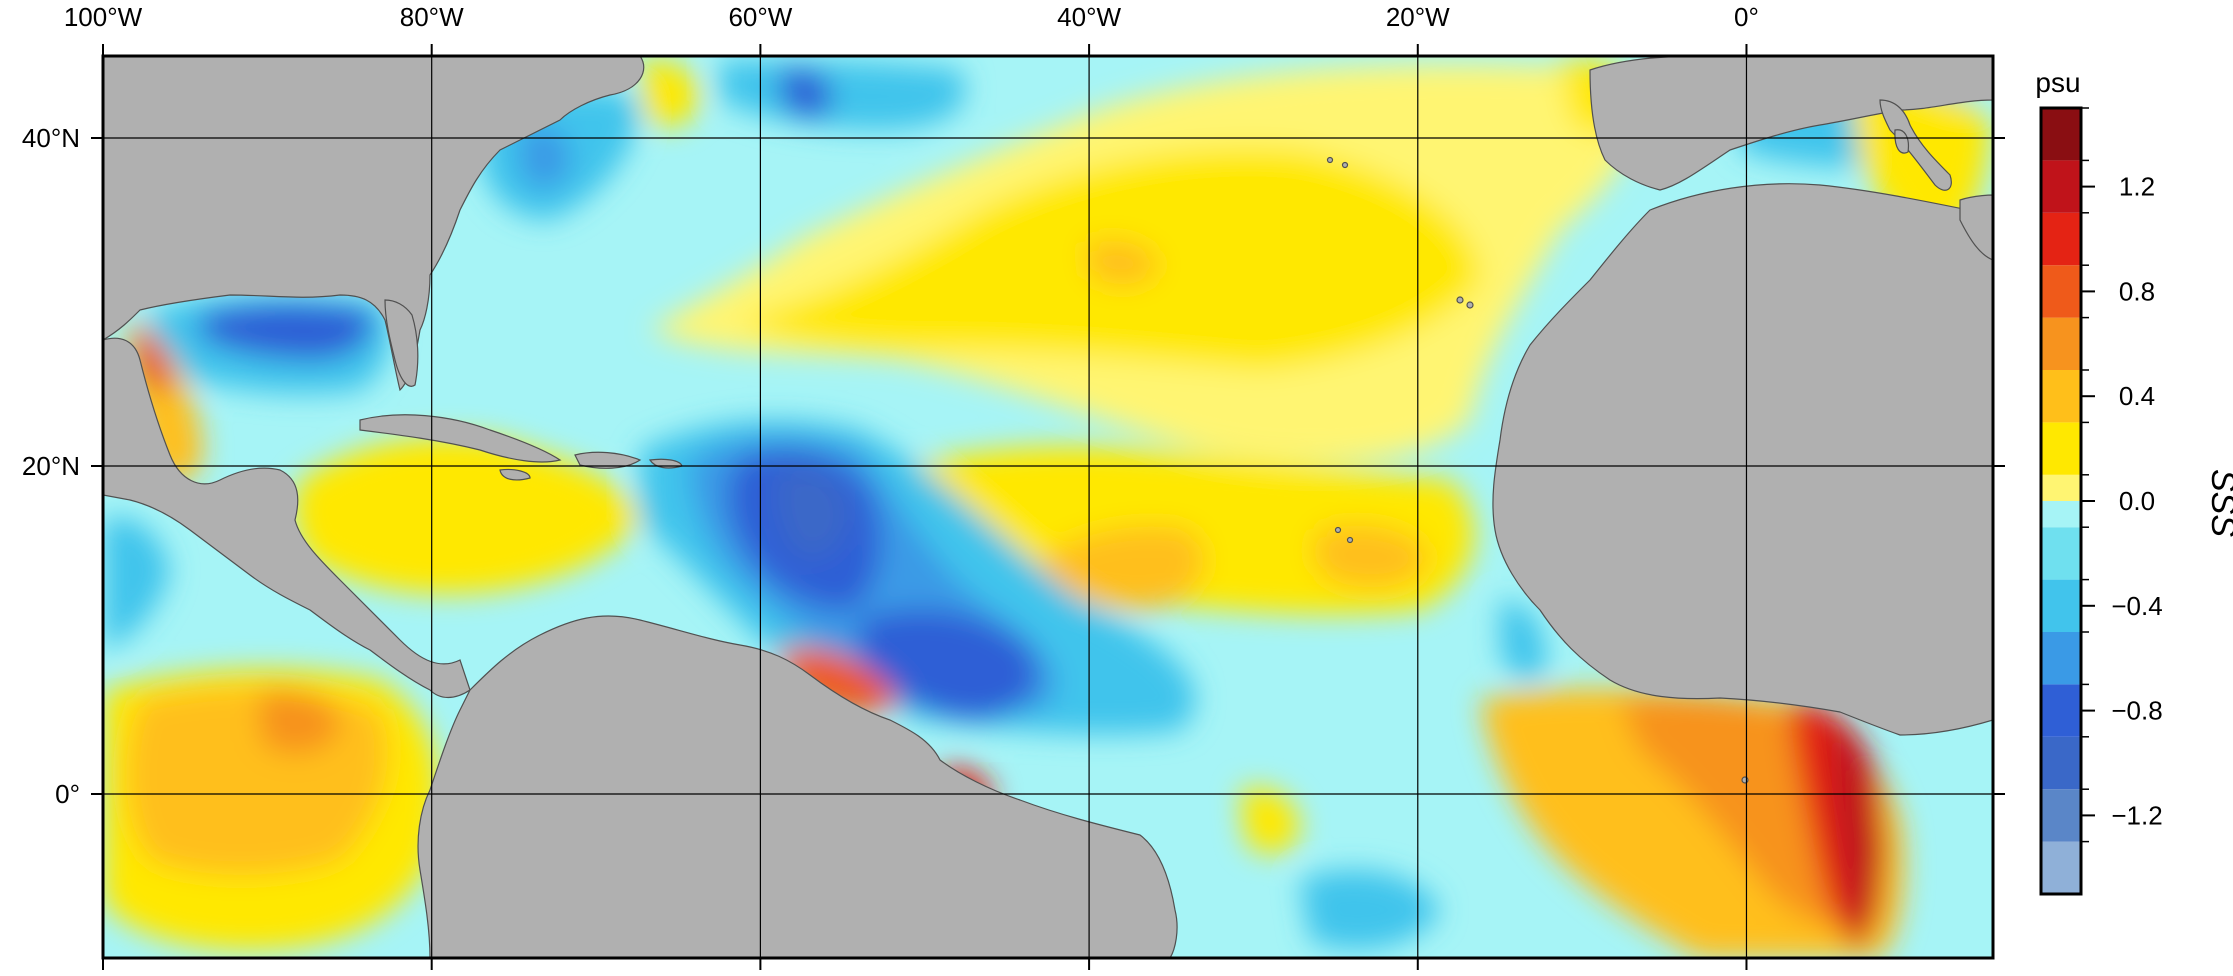 This screenshot has height=976, width=2233. Describe the element at coordinates (1742, 459) in the screenshot. I see `land-africa` at that location.